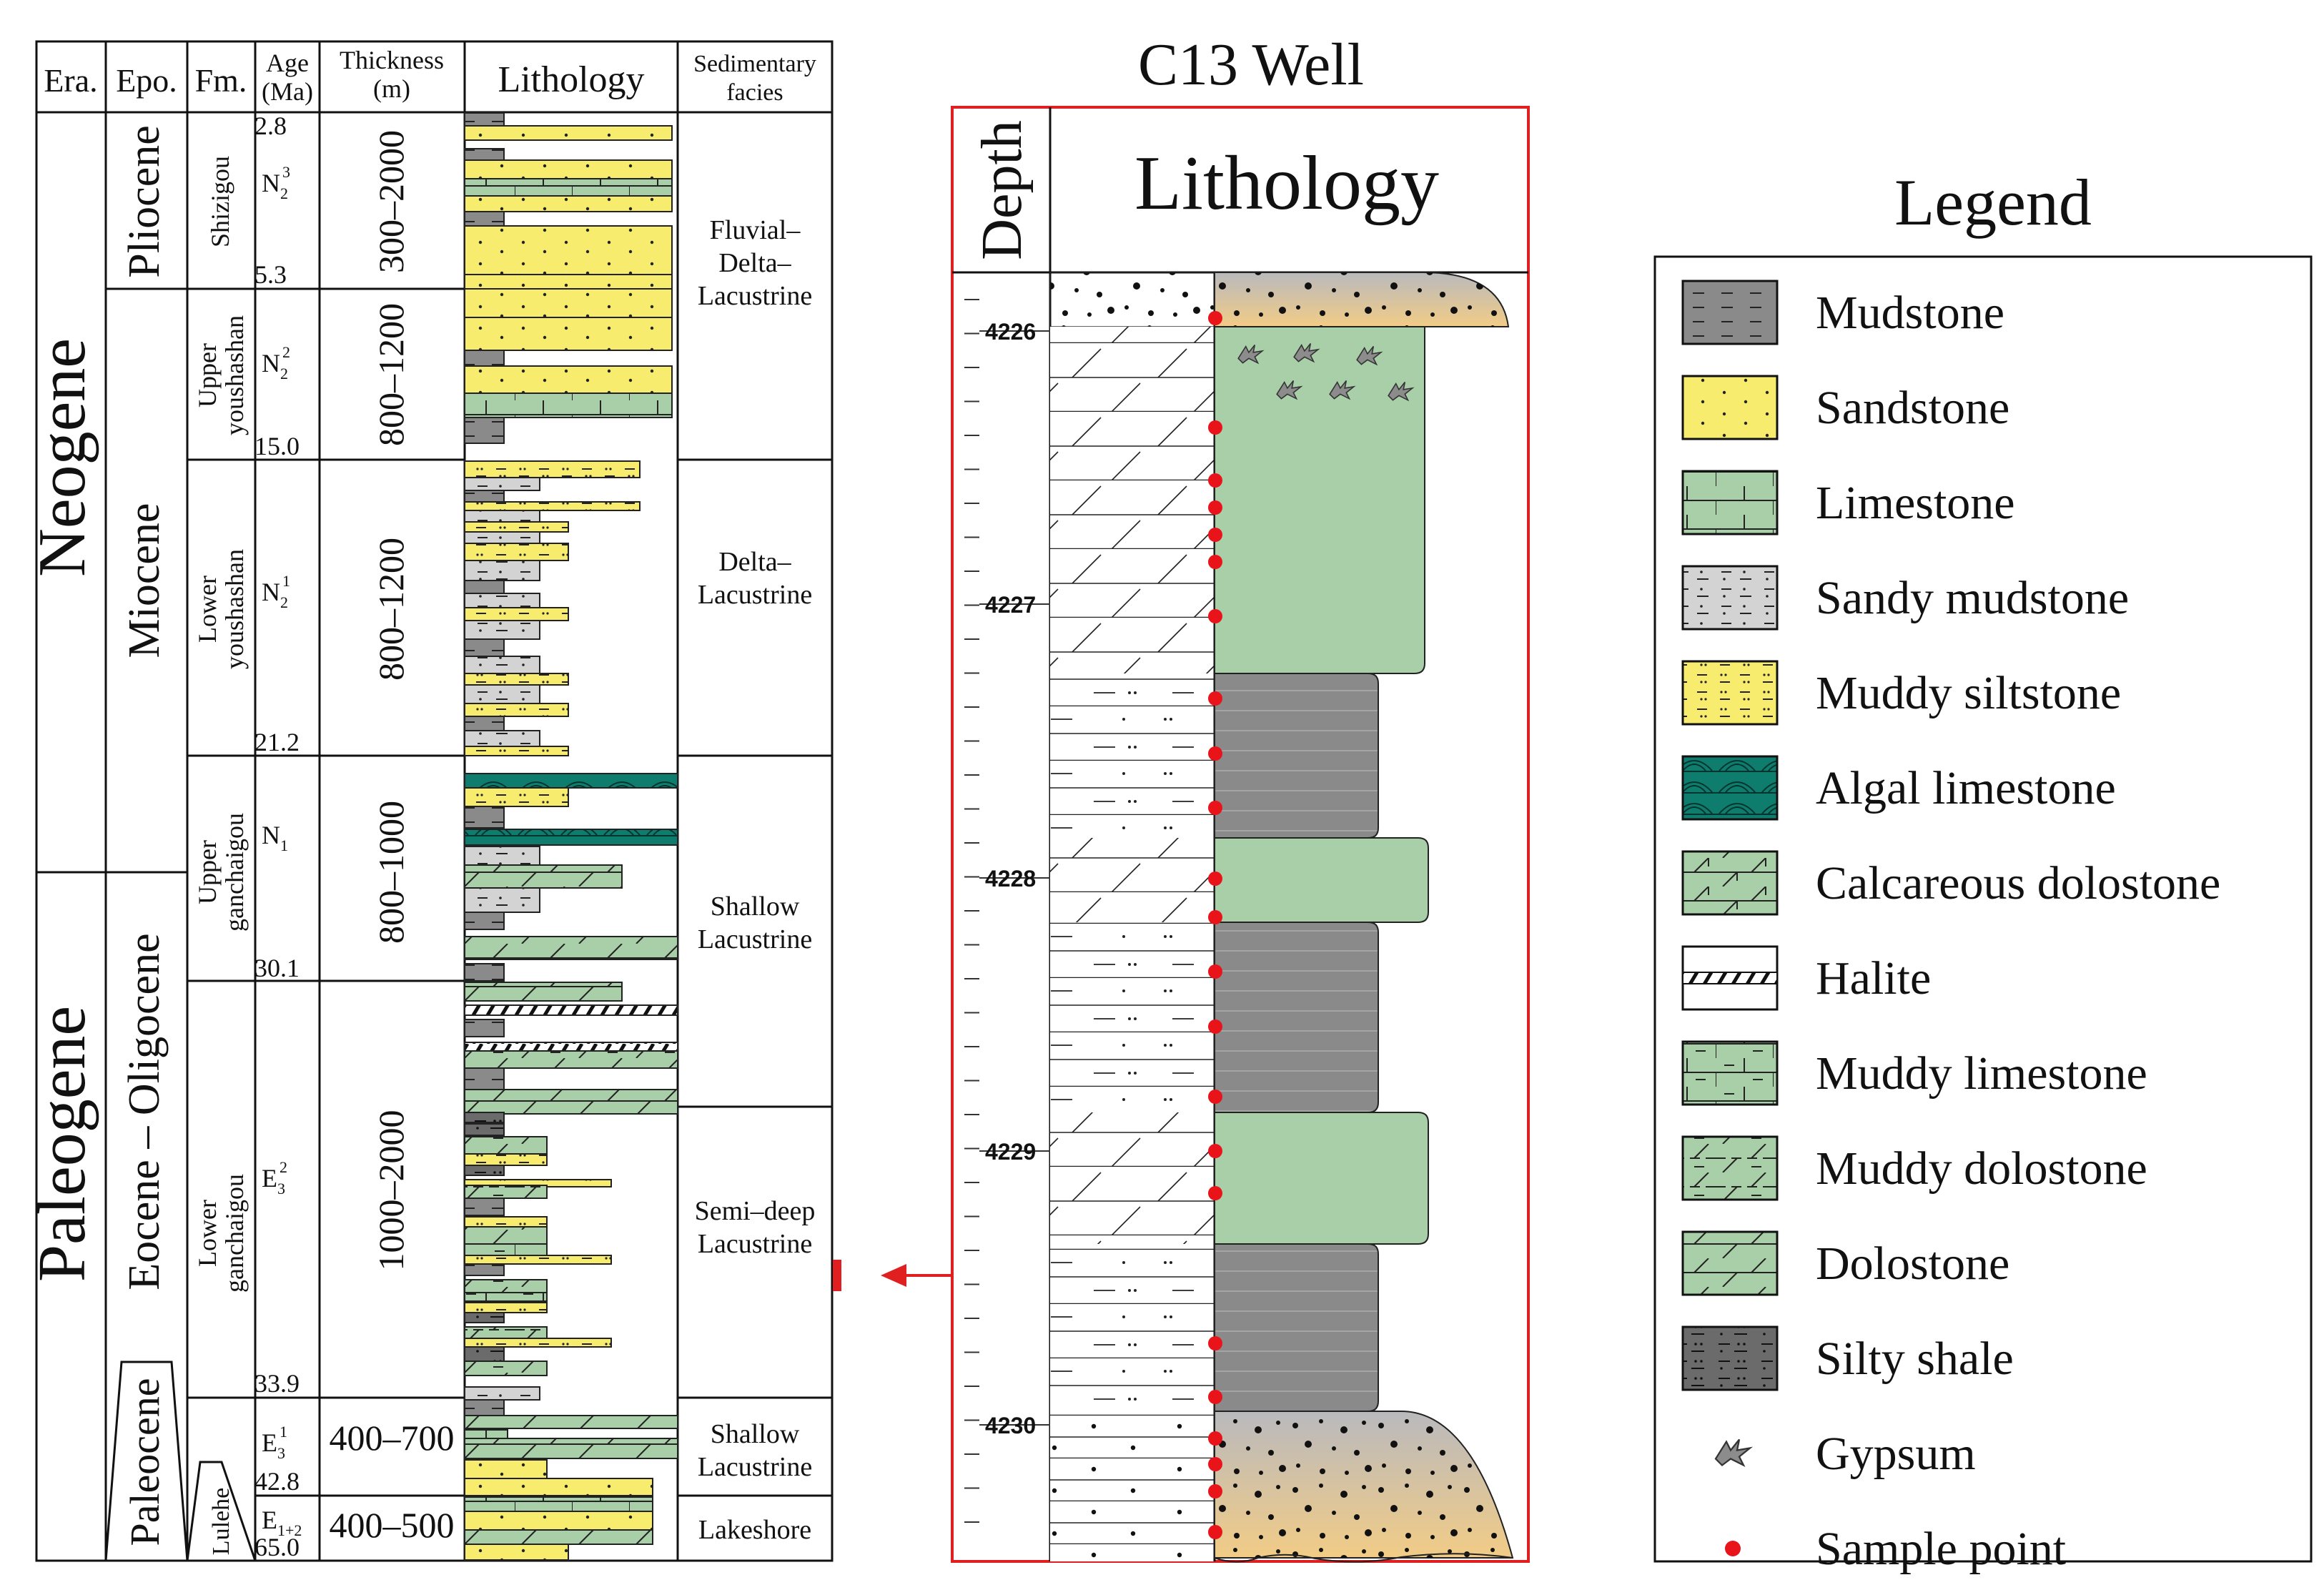  What do you see at coordinates (1915, 1359) in the screenshot?
I see `legend-label: Silty shale` at bounding box center [1915, 1359].